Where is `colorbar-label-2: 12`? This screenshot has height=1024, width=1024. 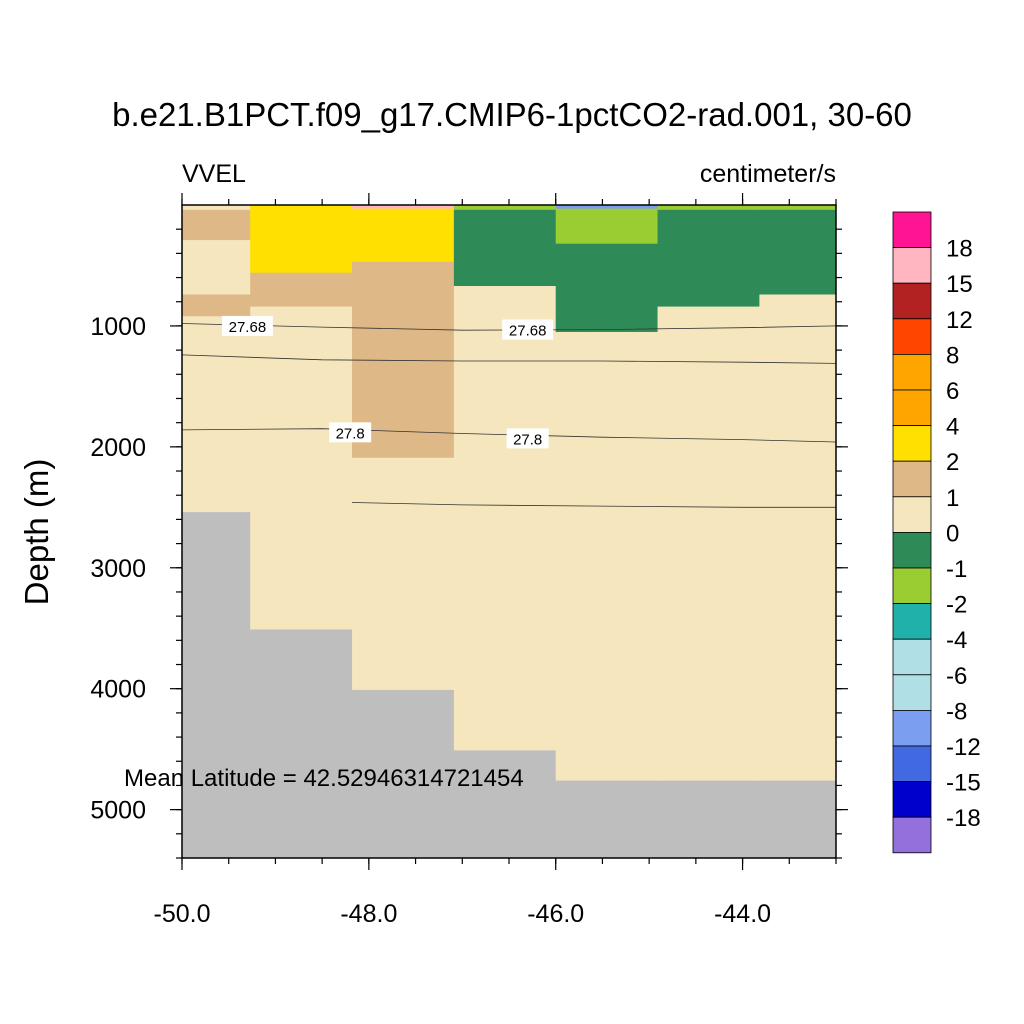
colorbar-label-2: 12 is located at coordinates (959, 320).